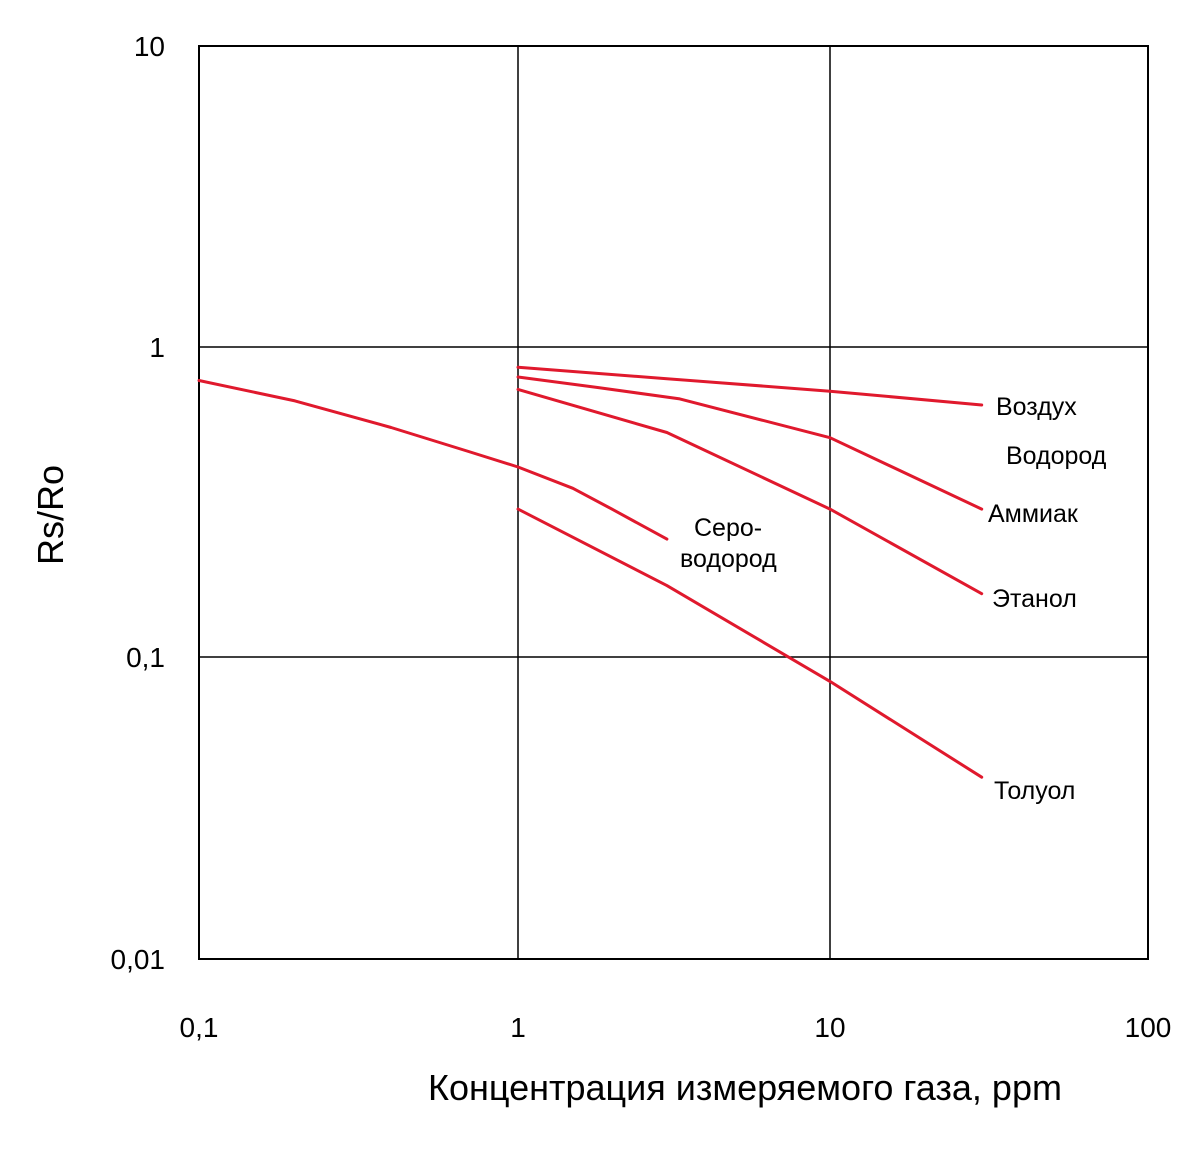 The image size is (1200, 1150). Describe the element at coordinates (1034, 791) in the screenshot. I see `series-label-toluol: Толуол` at that location.